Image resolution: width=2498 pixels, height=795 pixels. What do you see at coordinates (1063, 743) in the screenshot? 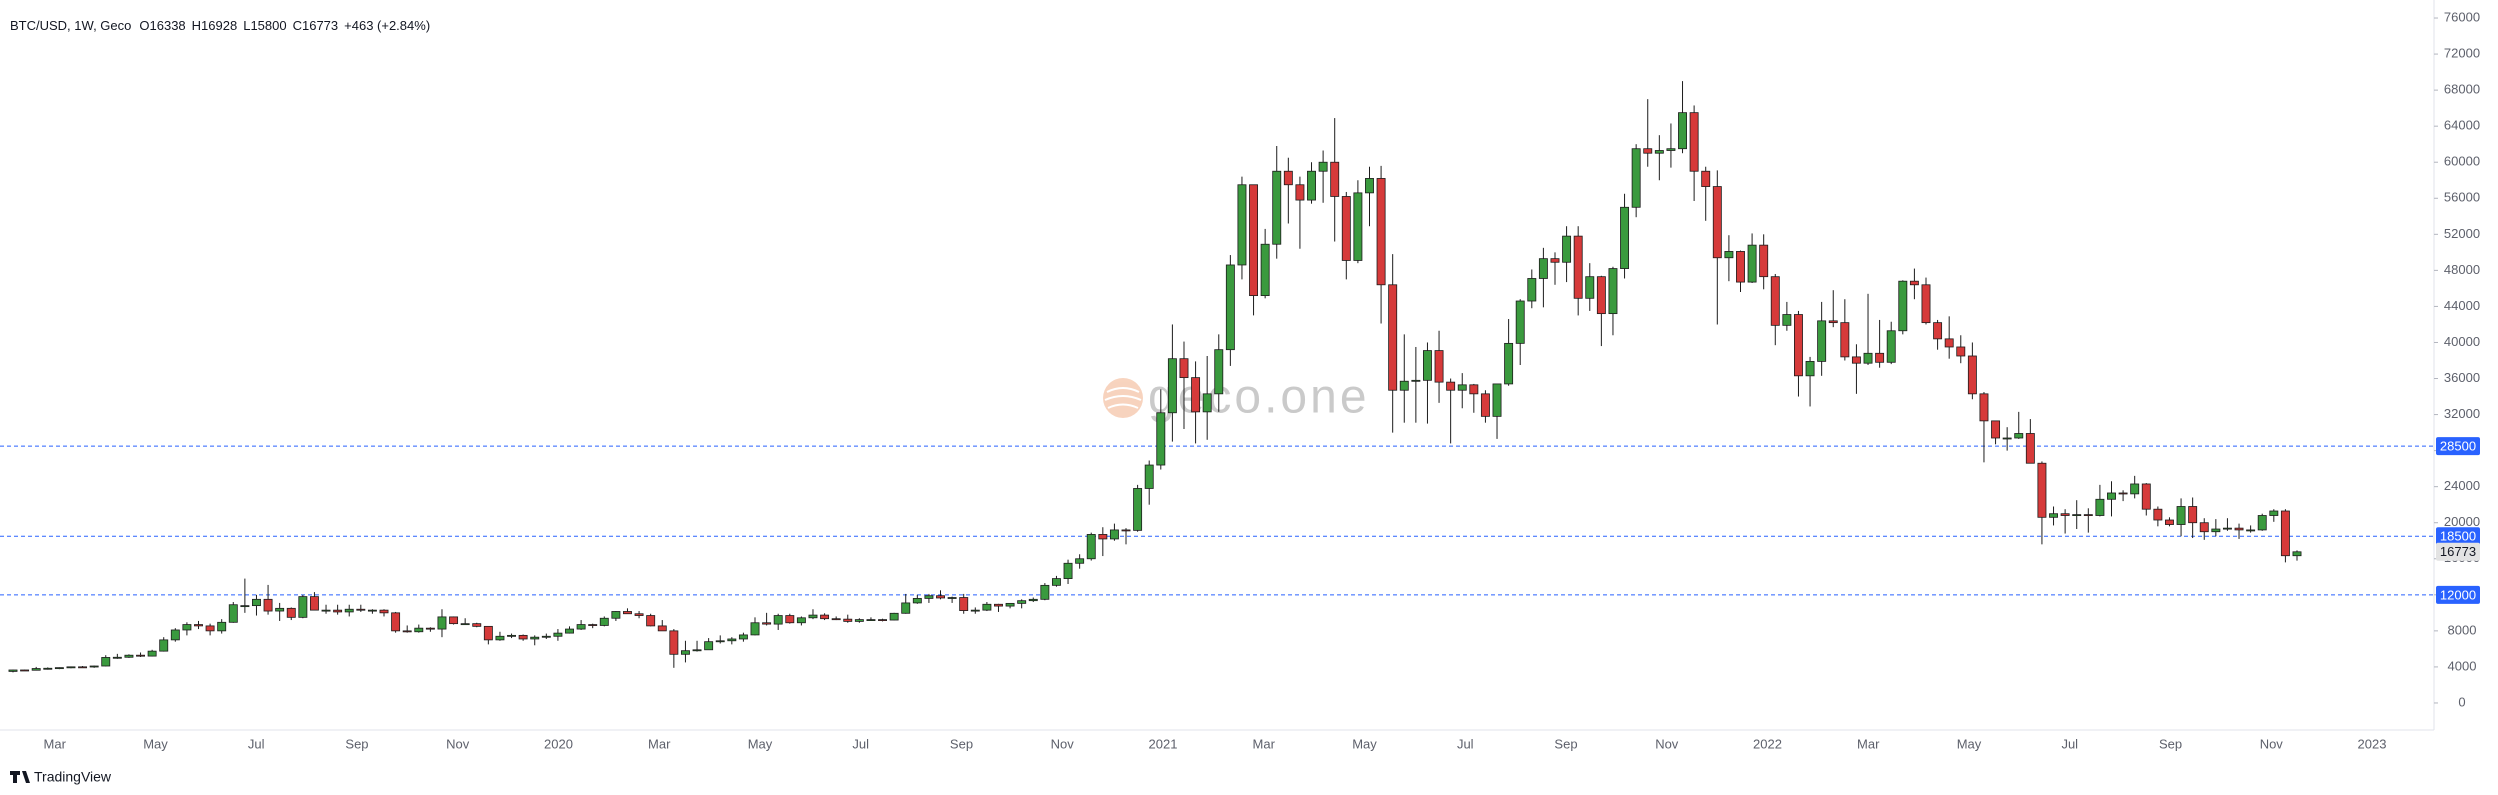
I see `x-tick-label: Nov` at bounding box center [1063, 743].